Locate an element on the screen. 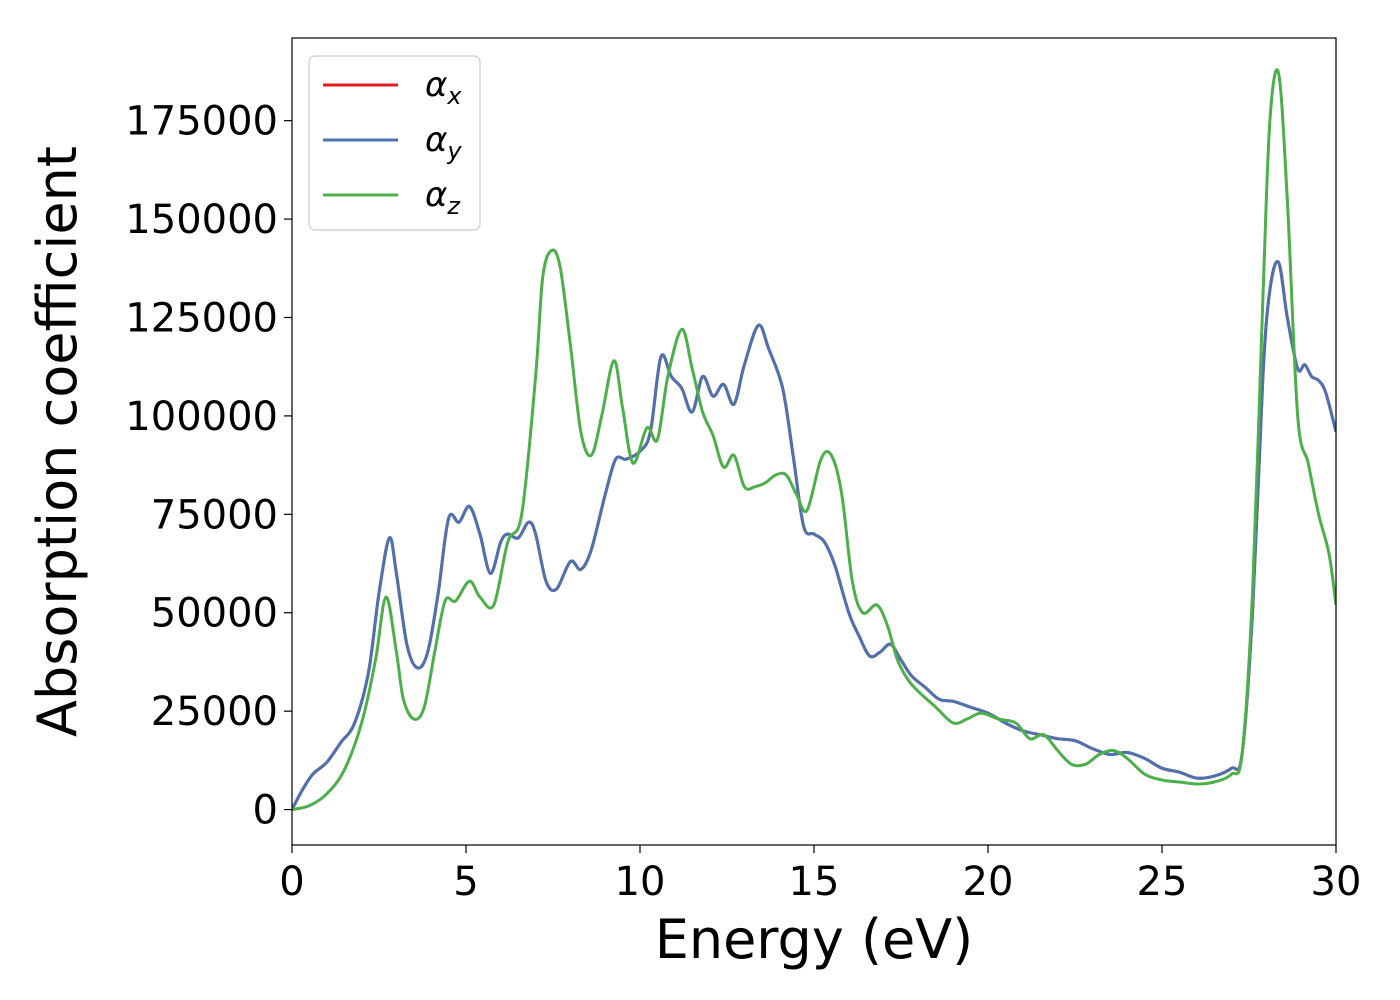 Image resolution: width=1400 pixels, height=1000 pixels. x-tick-label: 10 is located at coordinates (640, 882).